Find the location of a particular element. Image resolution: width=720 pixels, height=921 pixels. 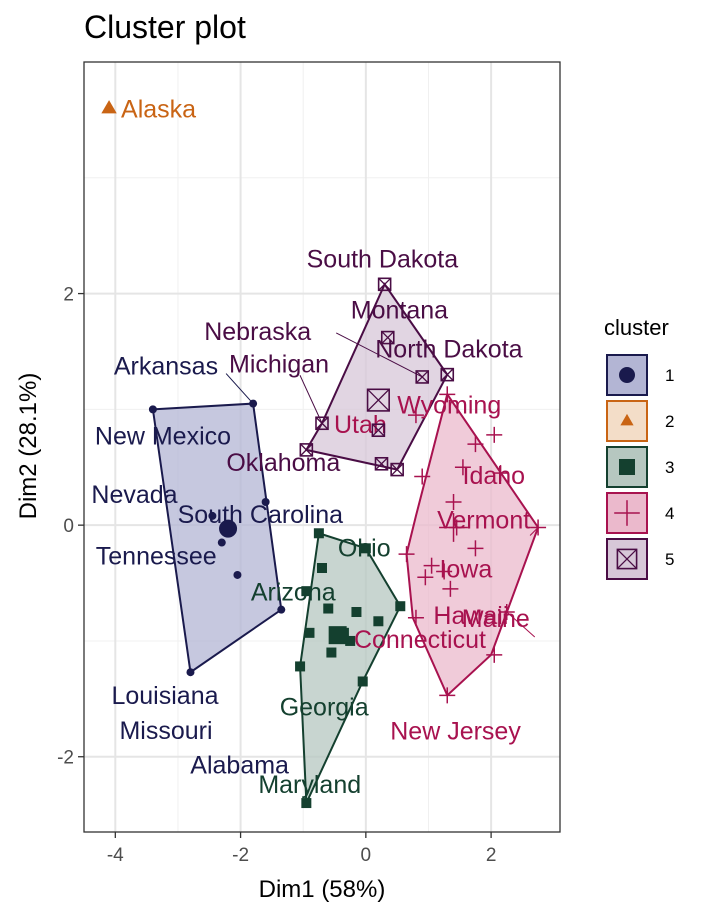

point-label: Tennessee is located at coordinates (156, 557).